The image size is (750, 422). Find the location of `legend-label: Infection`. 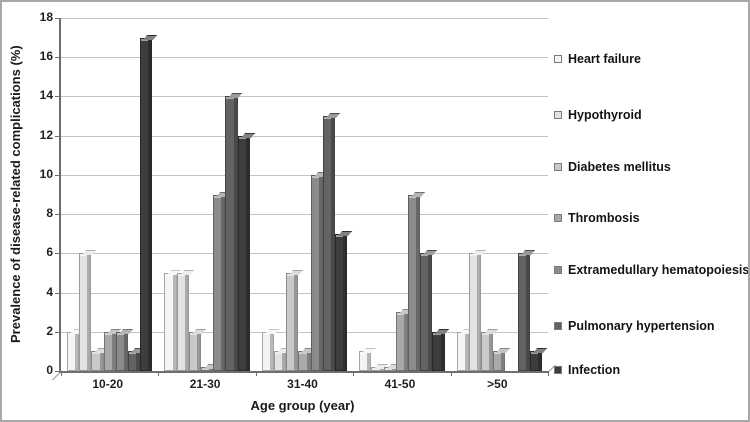

legend-label: Infection is located at coordinates (594, 370).